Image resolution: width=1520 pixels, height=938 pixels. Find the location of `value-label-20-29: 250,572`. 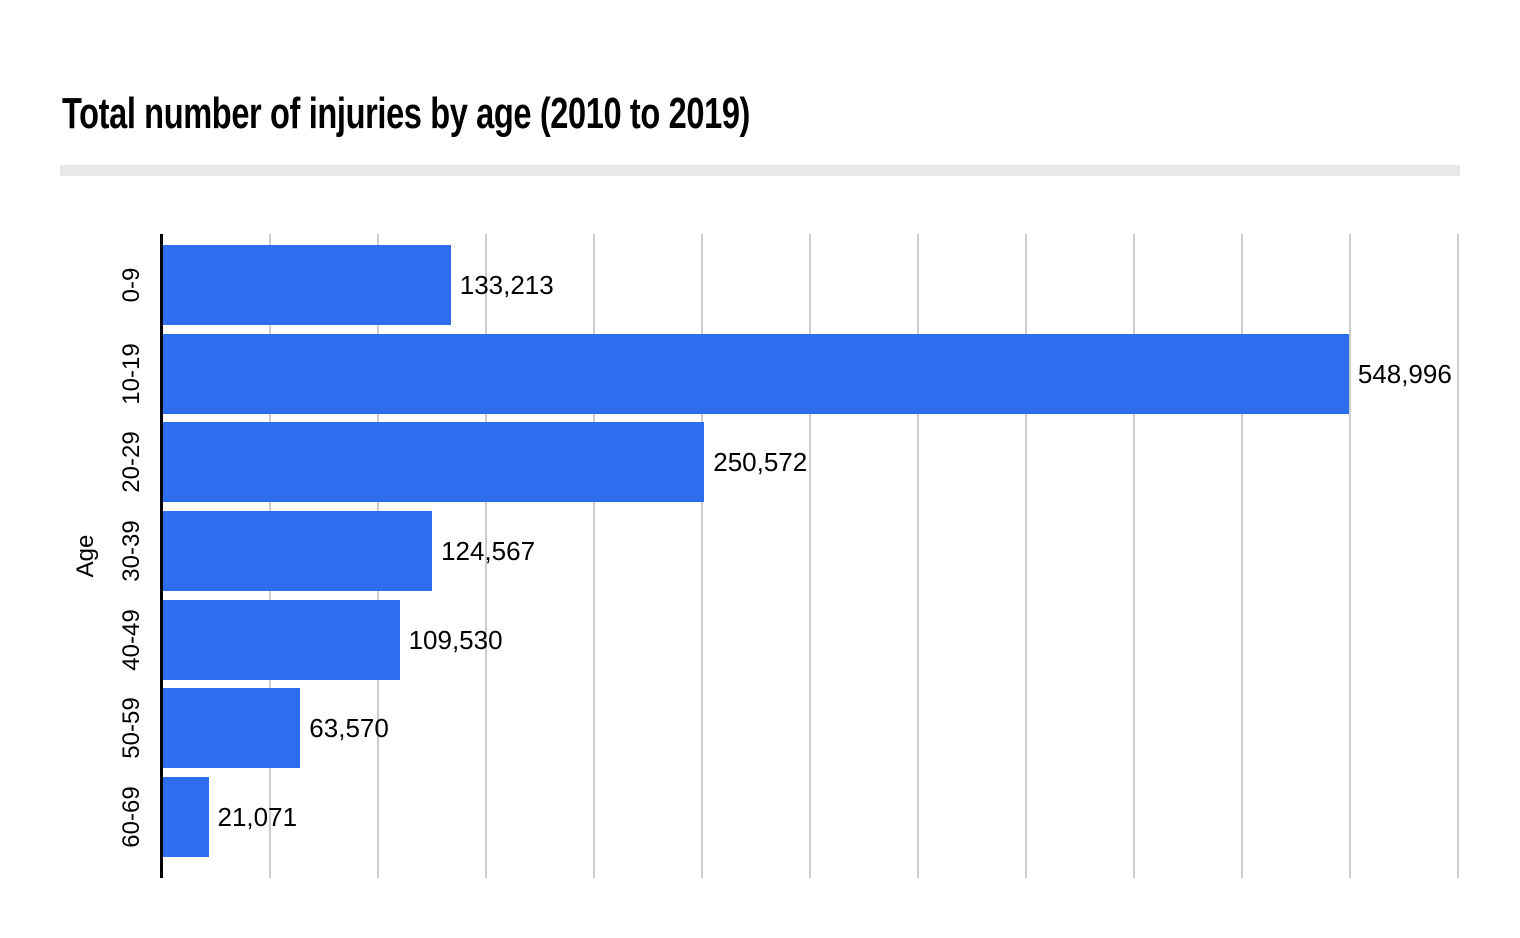

value-label-20-29: 250,572 is located at coordinates (760, 462).